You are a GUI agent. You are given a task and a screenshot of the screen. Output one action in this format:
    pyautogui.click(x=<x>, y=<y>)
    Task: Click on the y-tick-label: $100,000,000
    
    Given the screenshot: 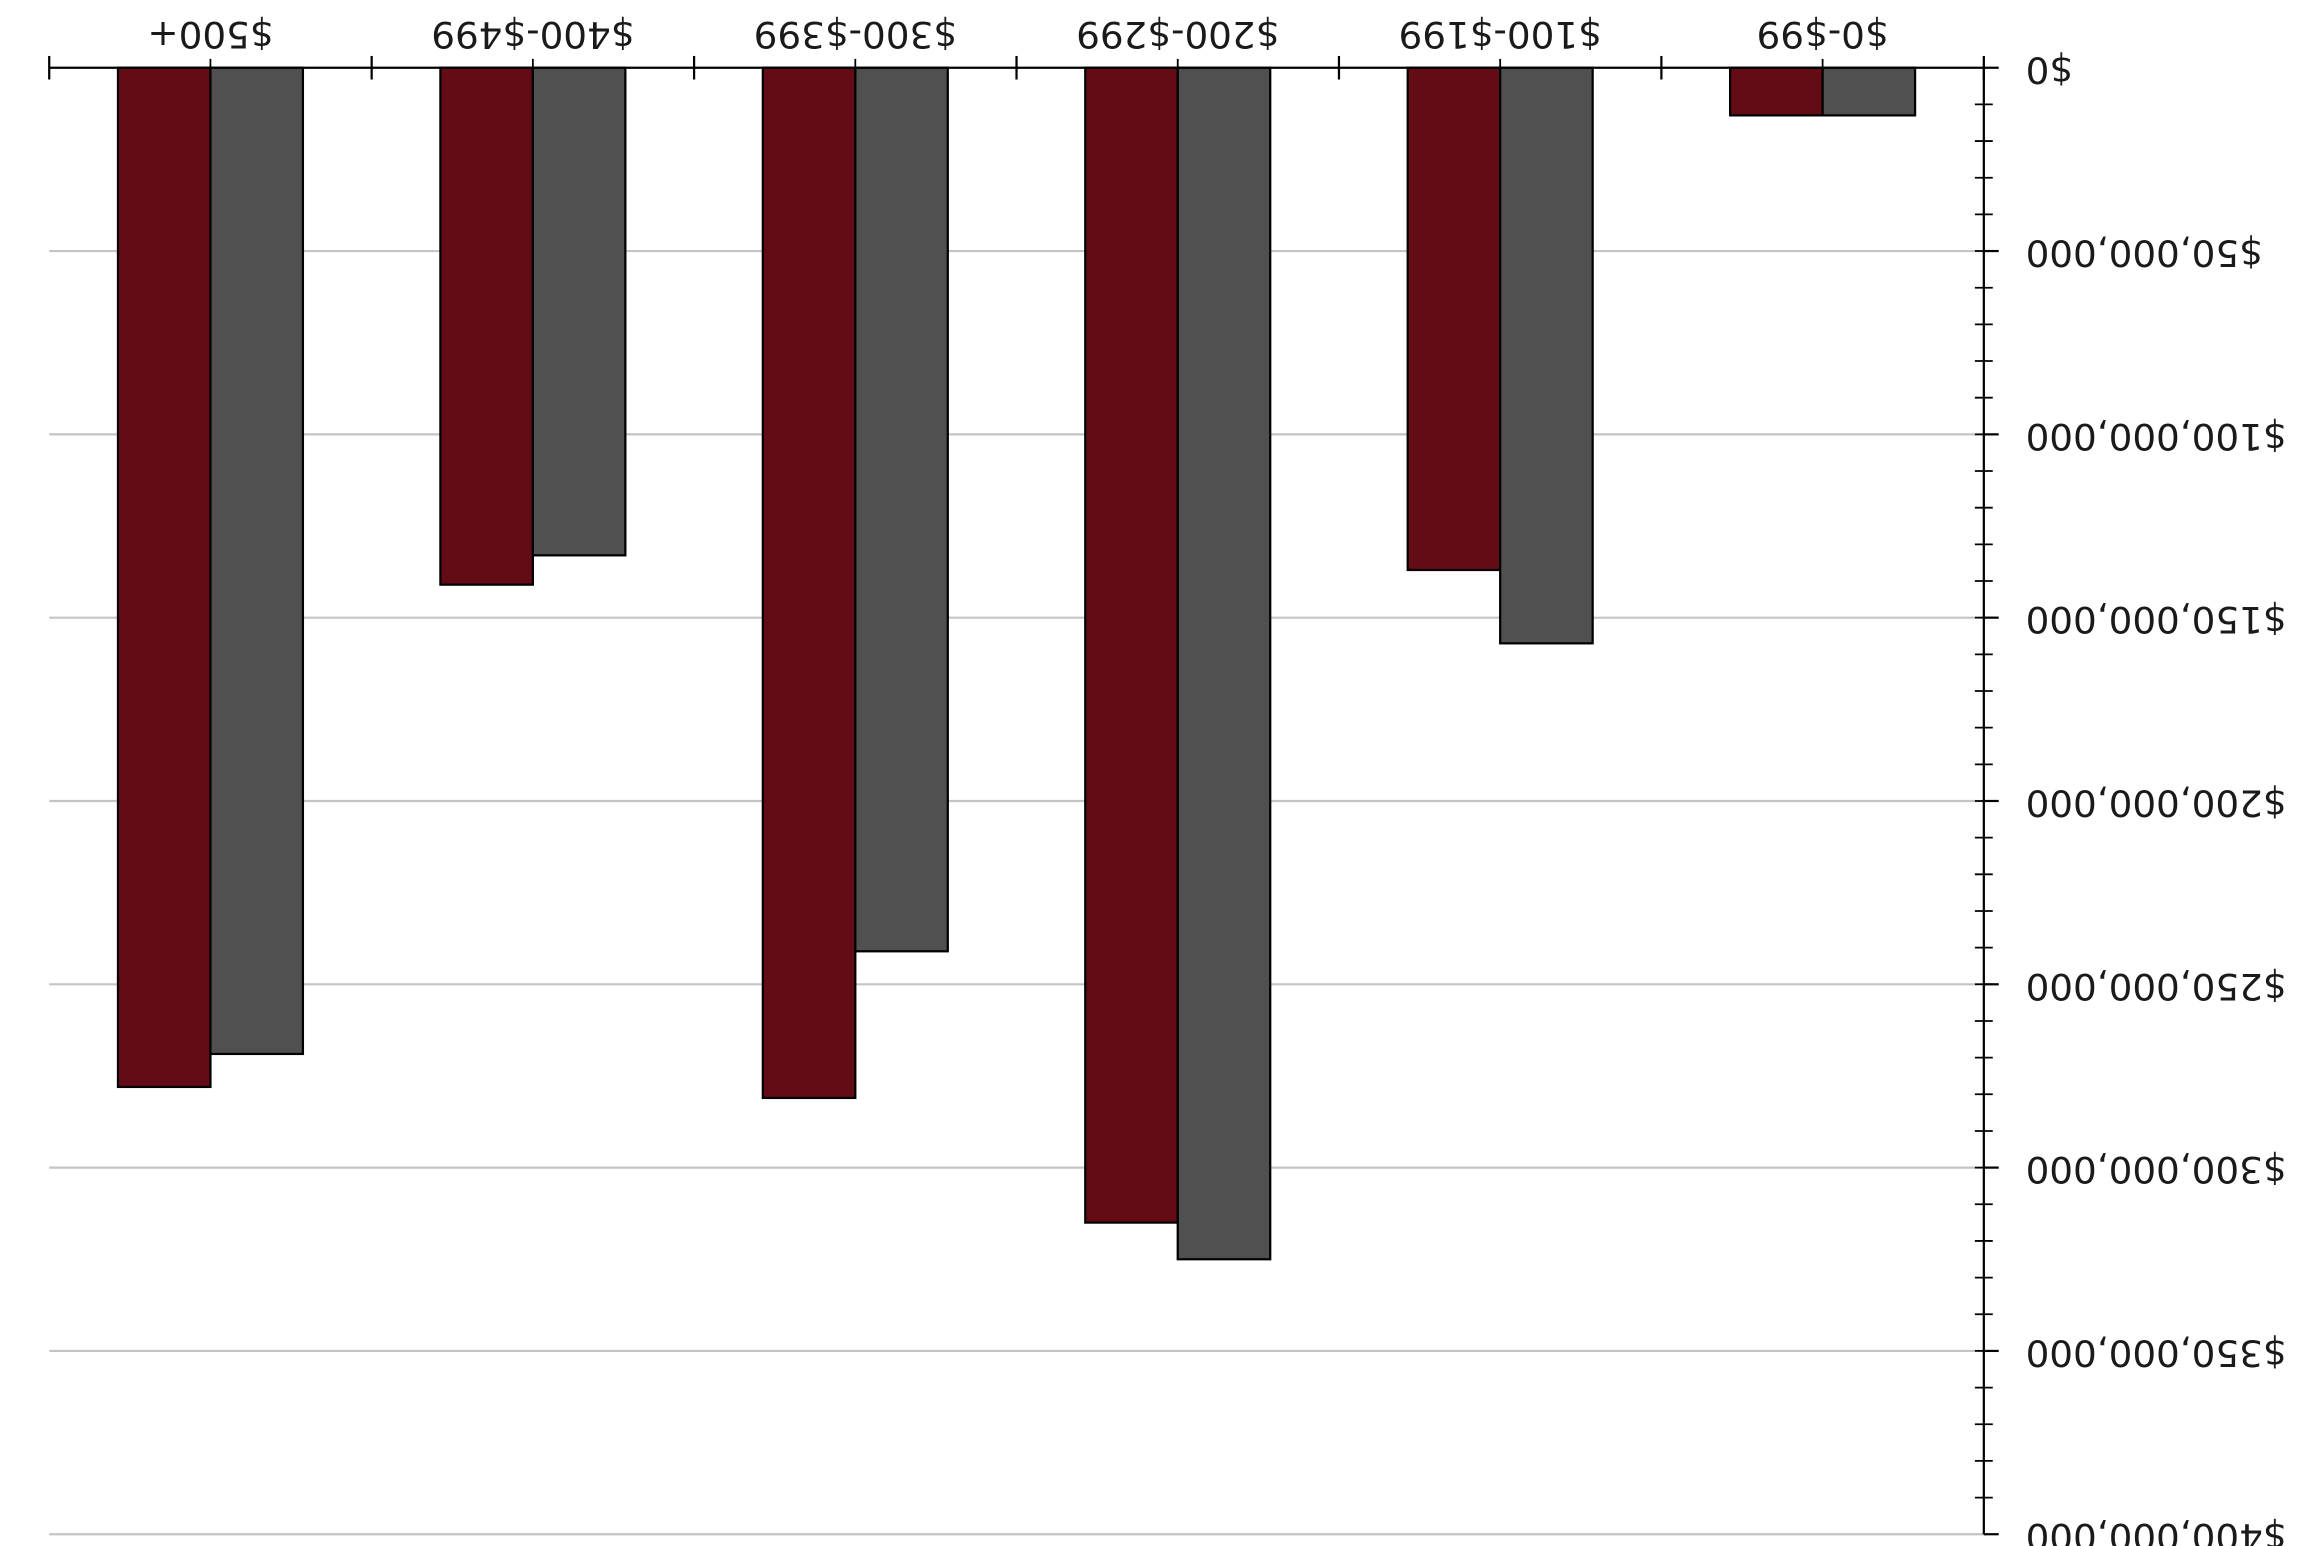 What is the action you would take?
    pyautogui.click(x=2156, y=436)
    